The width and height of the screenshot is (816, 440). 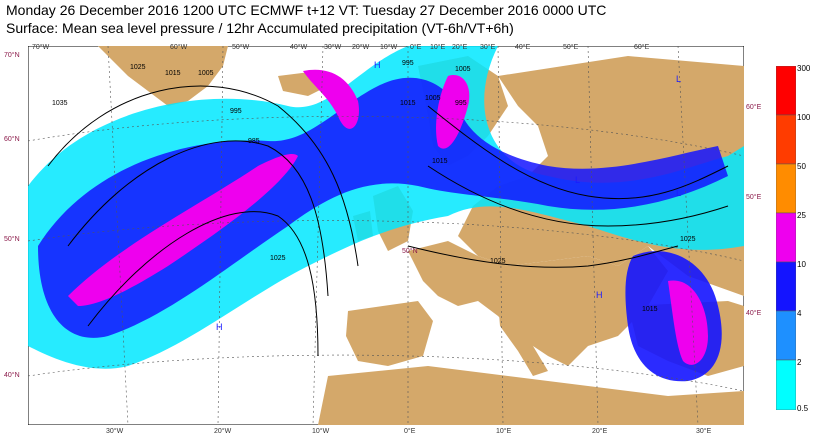 I want to click on lon-label-top: 60°E, so click(x=642, y=47).